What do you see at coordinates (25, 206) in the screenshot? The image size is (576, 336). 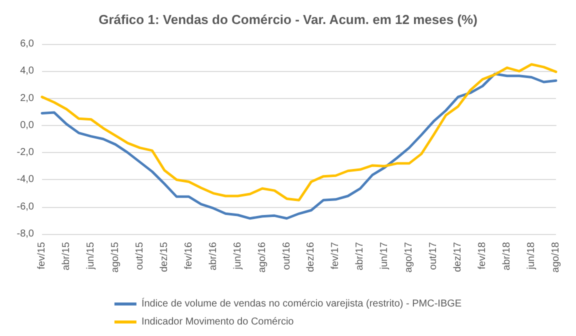 I see `y-tick-label: -6,0` at bounding box center [25, 206].